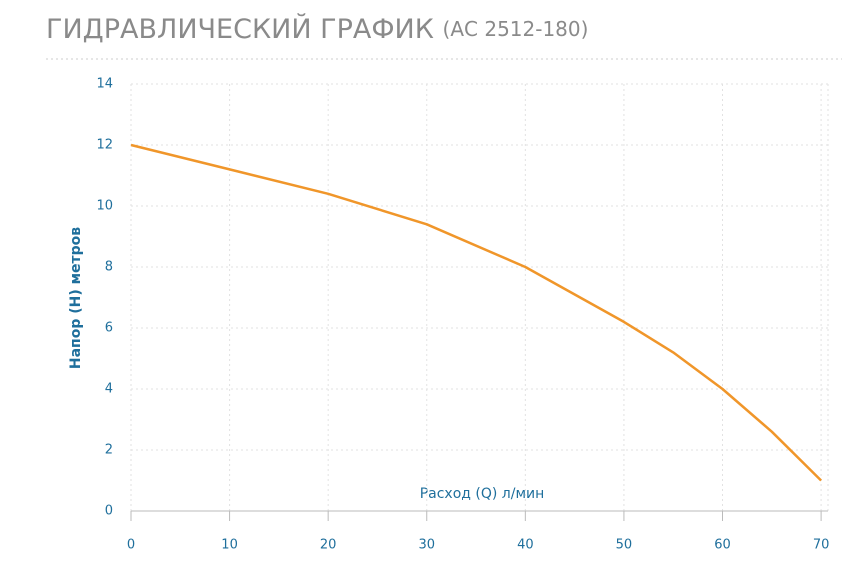 The height and width of the screenshot is (583, 857). I want to click on y-tick-label: 2, so click(109, 450).